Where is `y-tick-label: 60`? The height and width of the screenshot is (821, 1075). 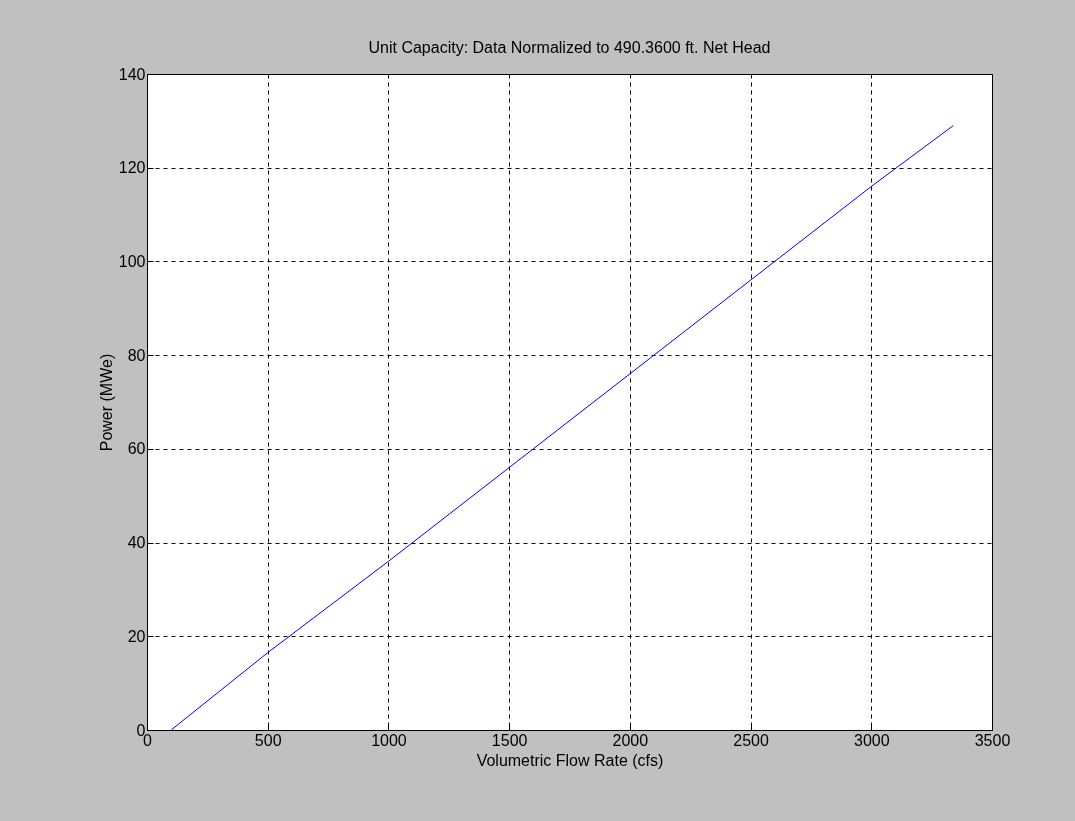 y-tick-label: 60 is located at coordinates (136, 449).